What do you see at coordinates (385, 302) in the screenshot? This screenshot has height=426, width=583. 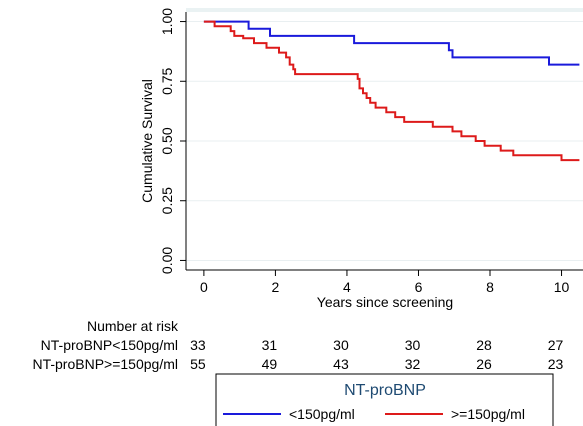 I see `x-axis-title: Years since screening` at bounding box center [385, 302].